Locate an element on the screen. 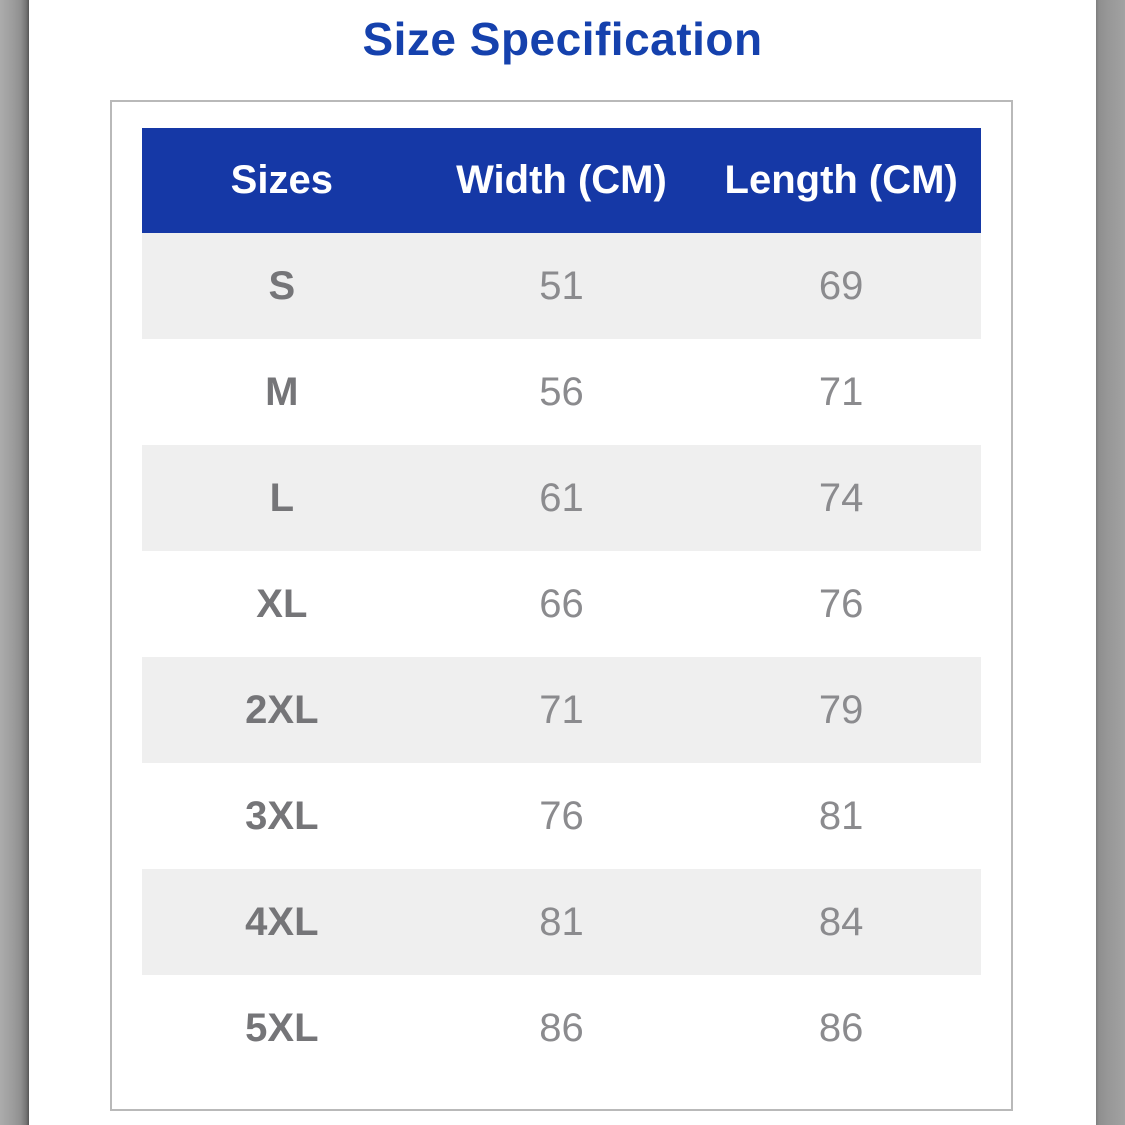 This screenshot has height=1125, width=1125. size-table-header-row: Sizes Width (CM) Length (CM) is located at coordinates (561, 180).